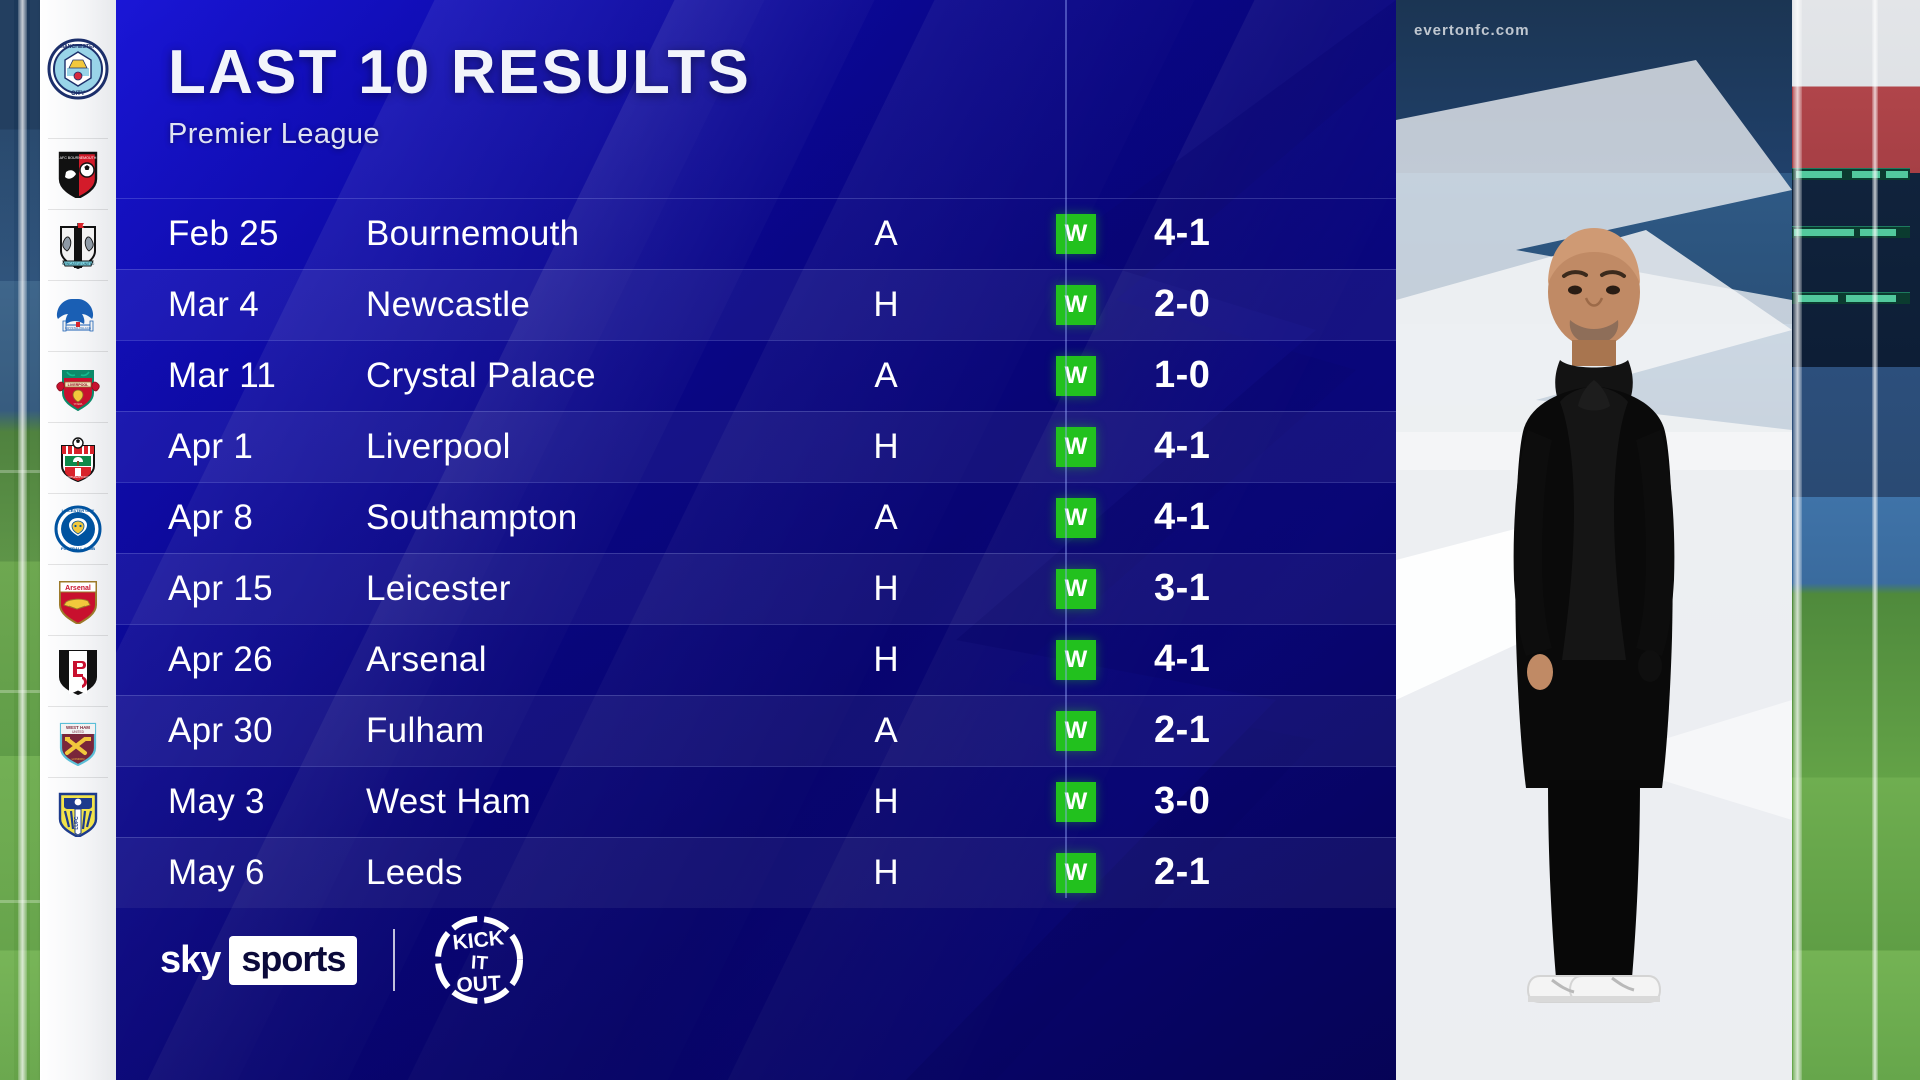 This screenshot has width=1920, height=1080. What do you see at coordinates (78, 732) in the screenshot?
I see `svg-text: UNITED` at bounding box center [78, 732].